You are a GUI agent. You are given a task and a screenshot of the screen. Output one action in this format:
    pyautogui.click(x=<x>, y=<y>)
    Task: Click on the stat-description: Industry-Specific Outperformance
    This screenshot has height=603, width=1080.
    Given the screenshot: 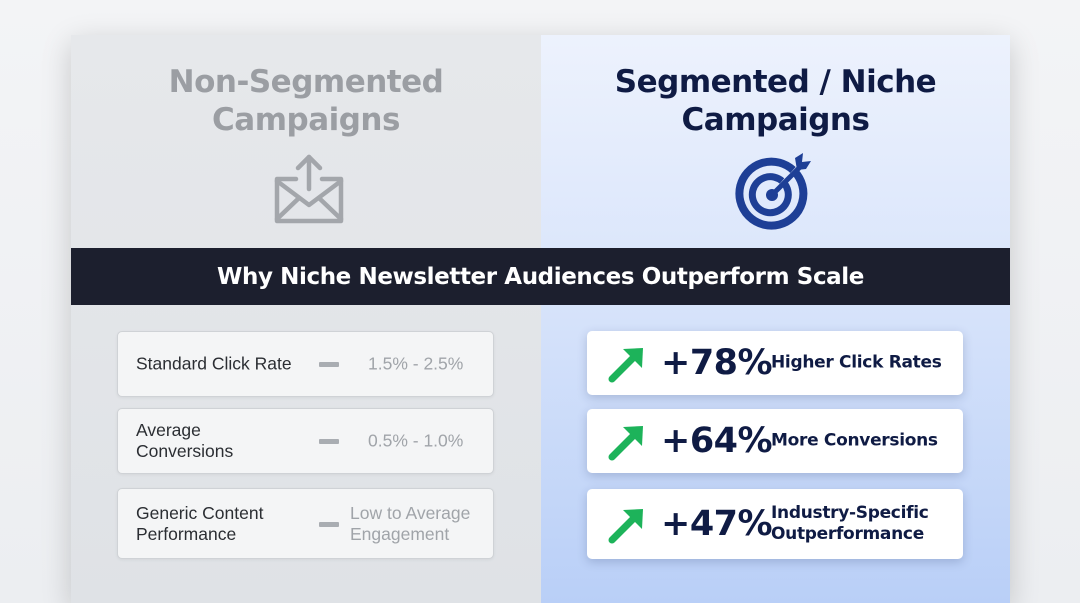 What is the action you would take?
    pyautogui.click(x=850, y=523)
    